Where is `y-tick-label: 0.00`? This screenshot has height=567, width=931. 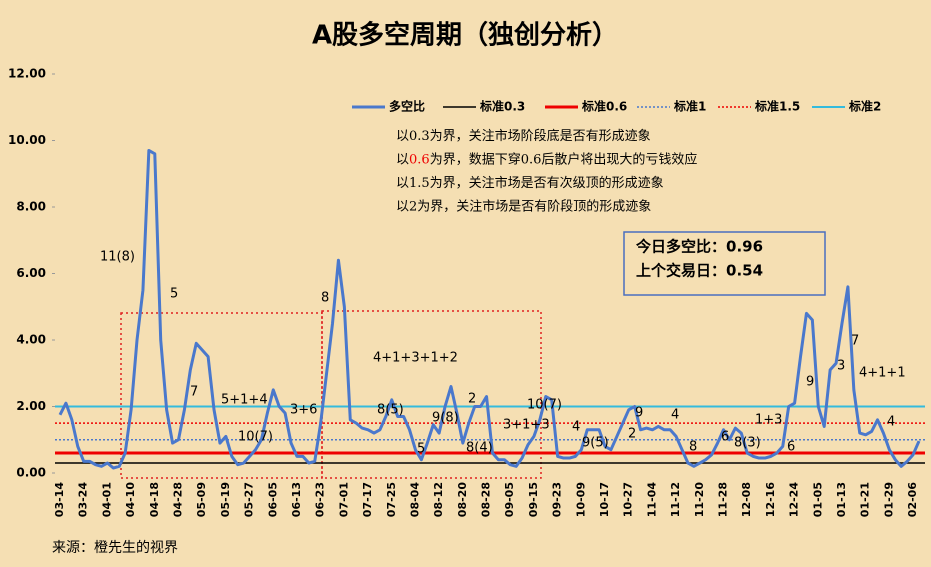
y-tick-label: 0.00 is located at coordinates (31, 473).